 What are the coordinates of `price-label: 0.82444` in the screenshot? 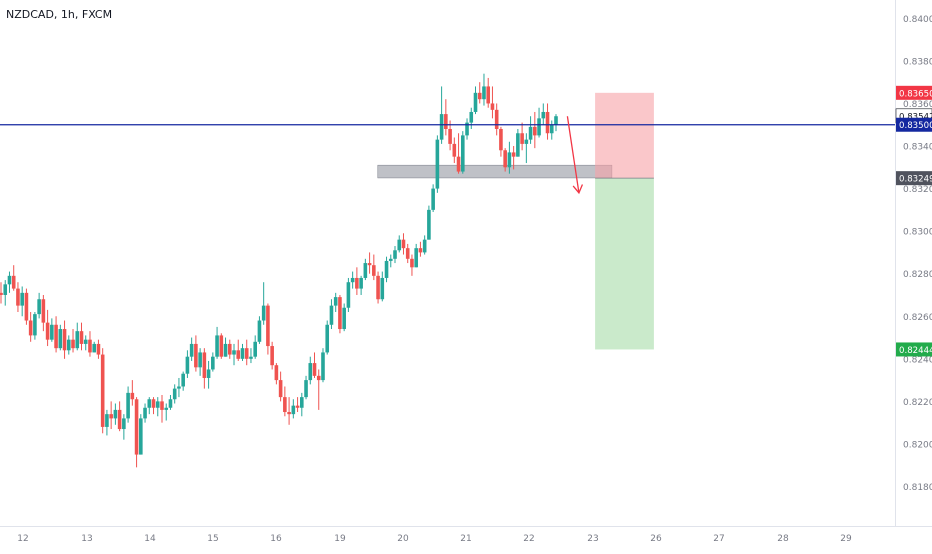 It's located at (915, 351).